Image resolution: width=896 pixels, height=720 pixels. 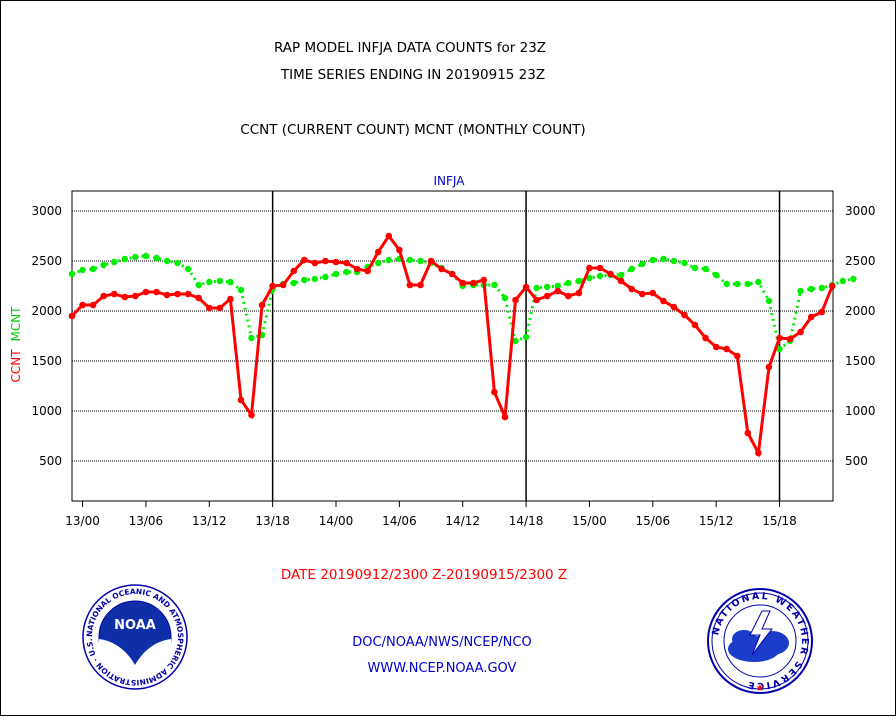 I want to click on y-tick-label: 3000, so click(x=46, y=211).